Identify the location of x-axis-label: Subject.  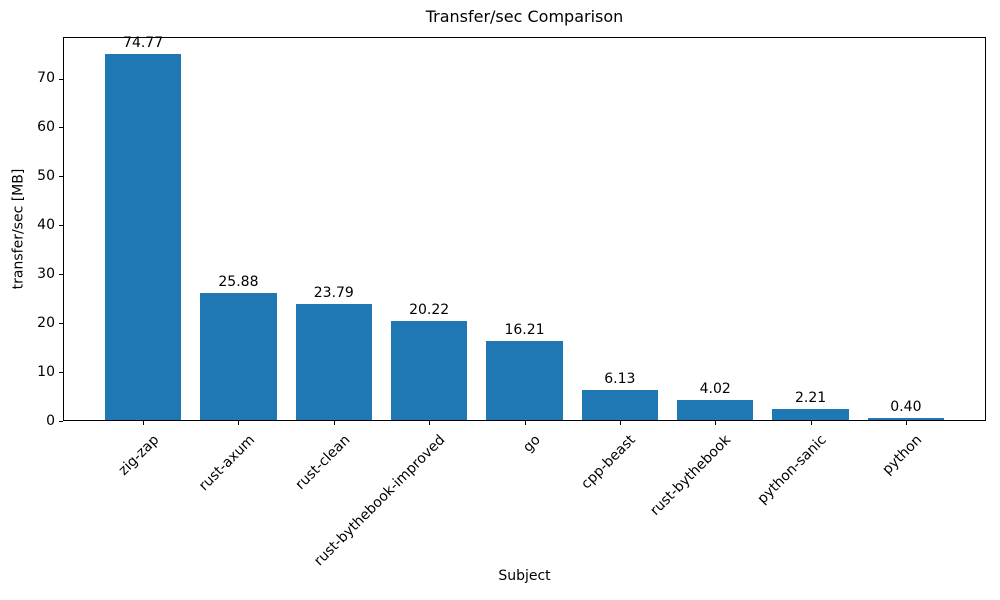
(524, 576).